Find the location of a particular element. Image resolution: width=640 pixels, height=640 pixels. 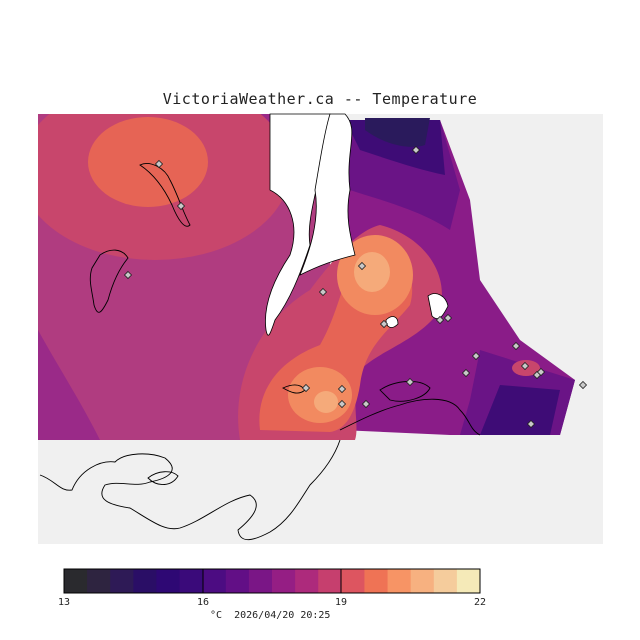

island-west is located at coordinates (109, 281).